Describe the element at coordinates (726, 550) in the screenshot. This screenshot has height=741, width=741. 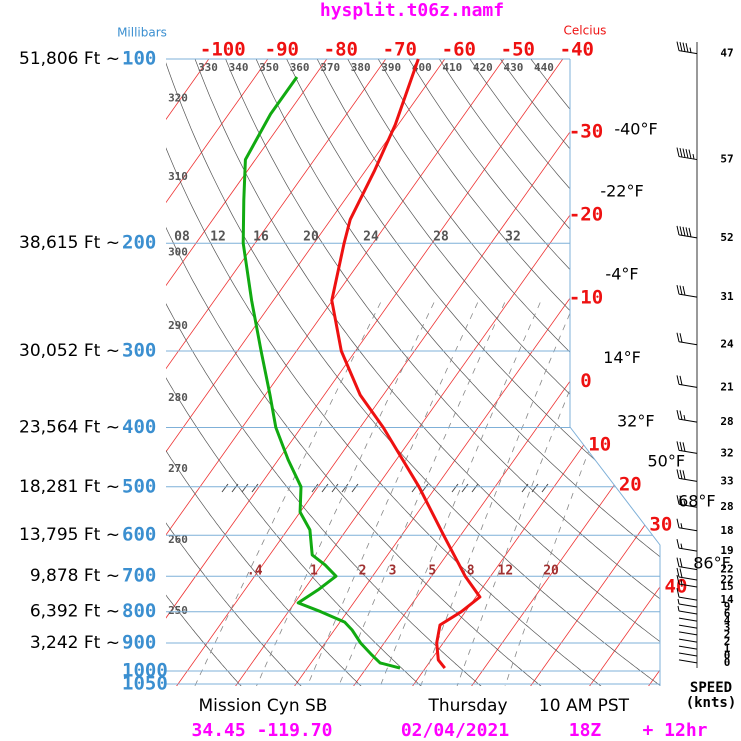
I see `wind-speed-label: 19` at that location.